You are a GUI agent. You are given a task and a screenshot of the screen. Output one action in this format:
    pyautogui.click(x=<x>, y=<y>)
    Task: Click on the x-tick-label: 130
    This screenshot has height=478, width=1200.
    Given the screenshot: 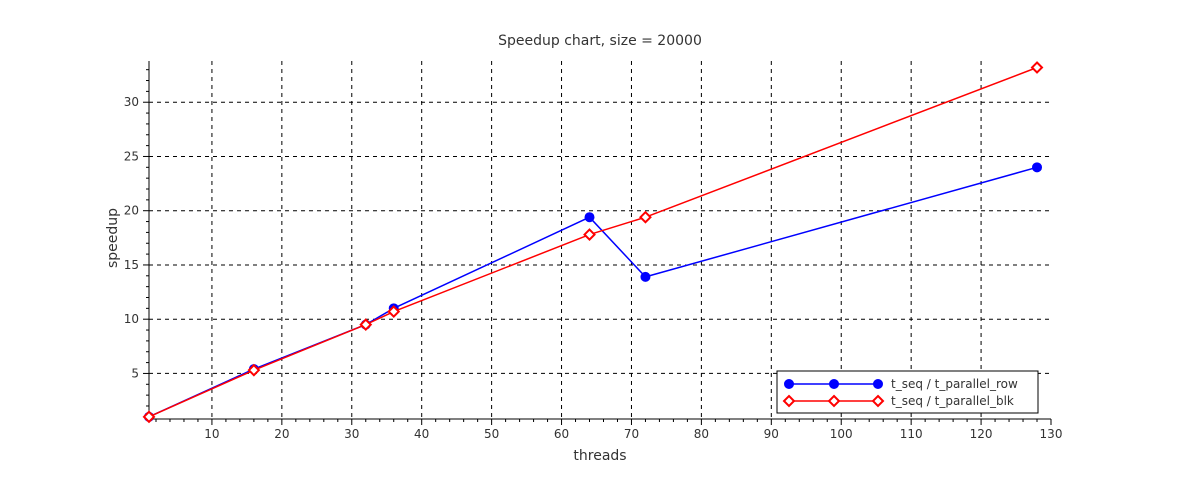 What is the action you would take?
    pyautogui.click(x=1051, y=434)
    